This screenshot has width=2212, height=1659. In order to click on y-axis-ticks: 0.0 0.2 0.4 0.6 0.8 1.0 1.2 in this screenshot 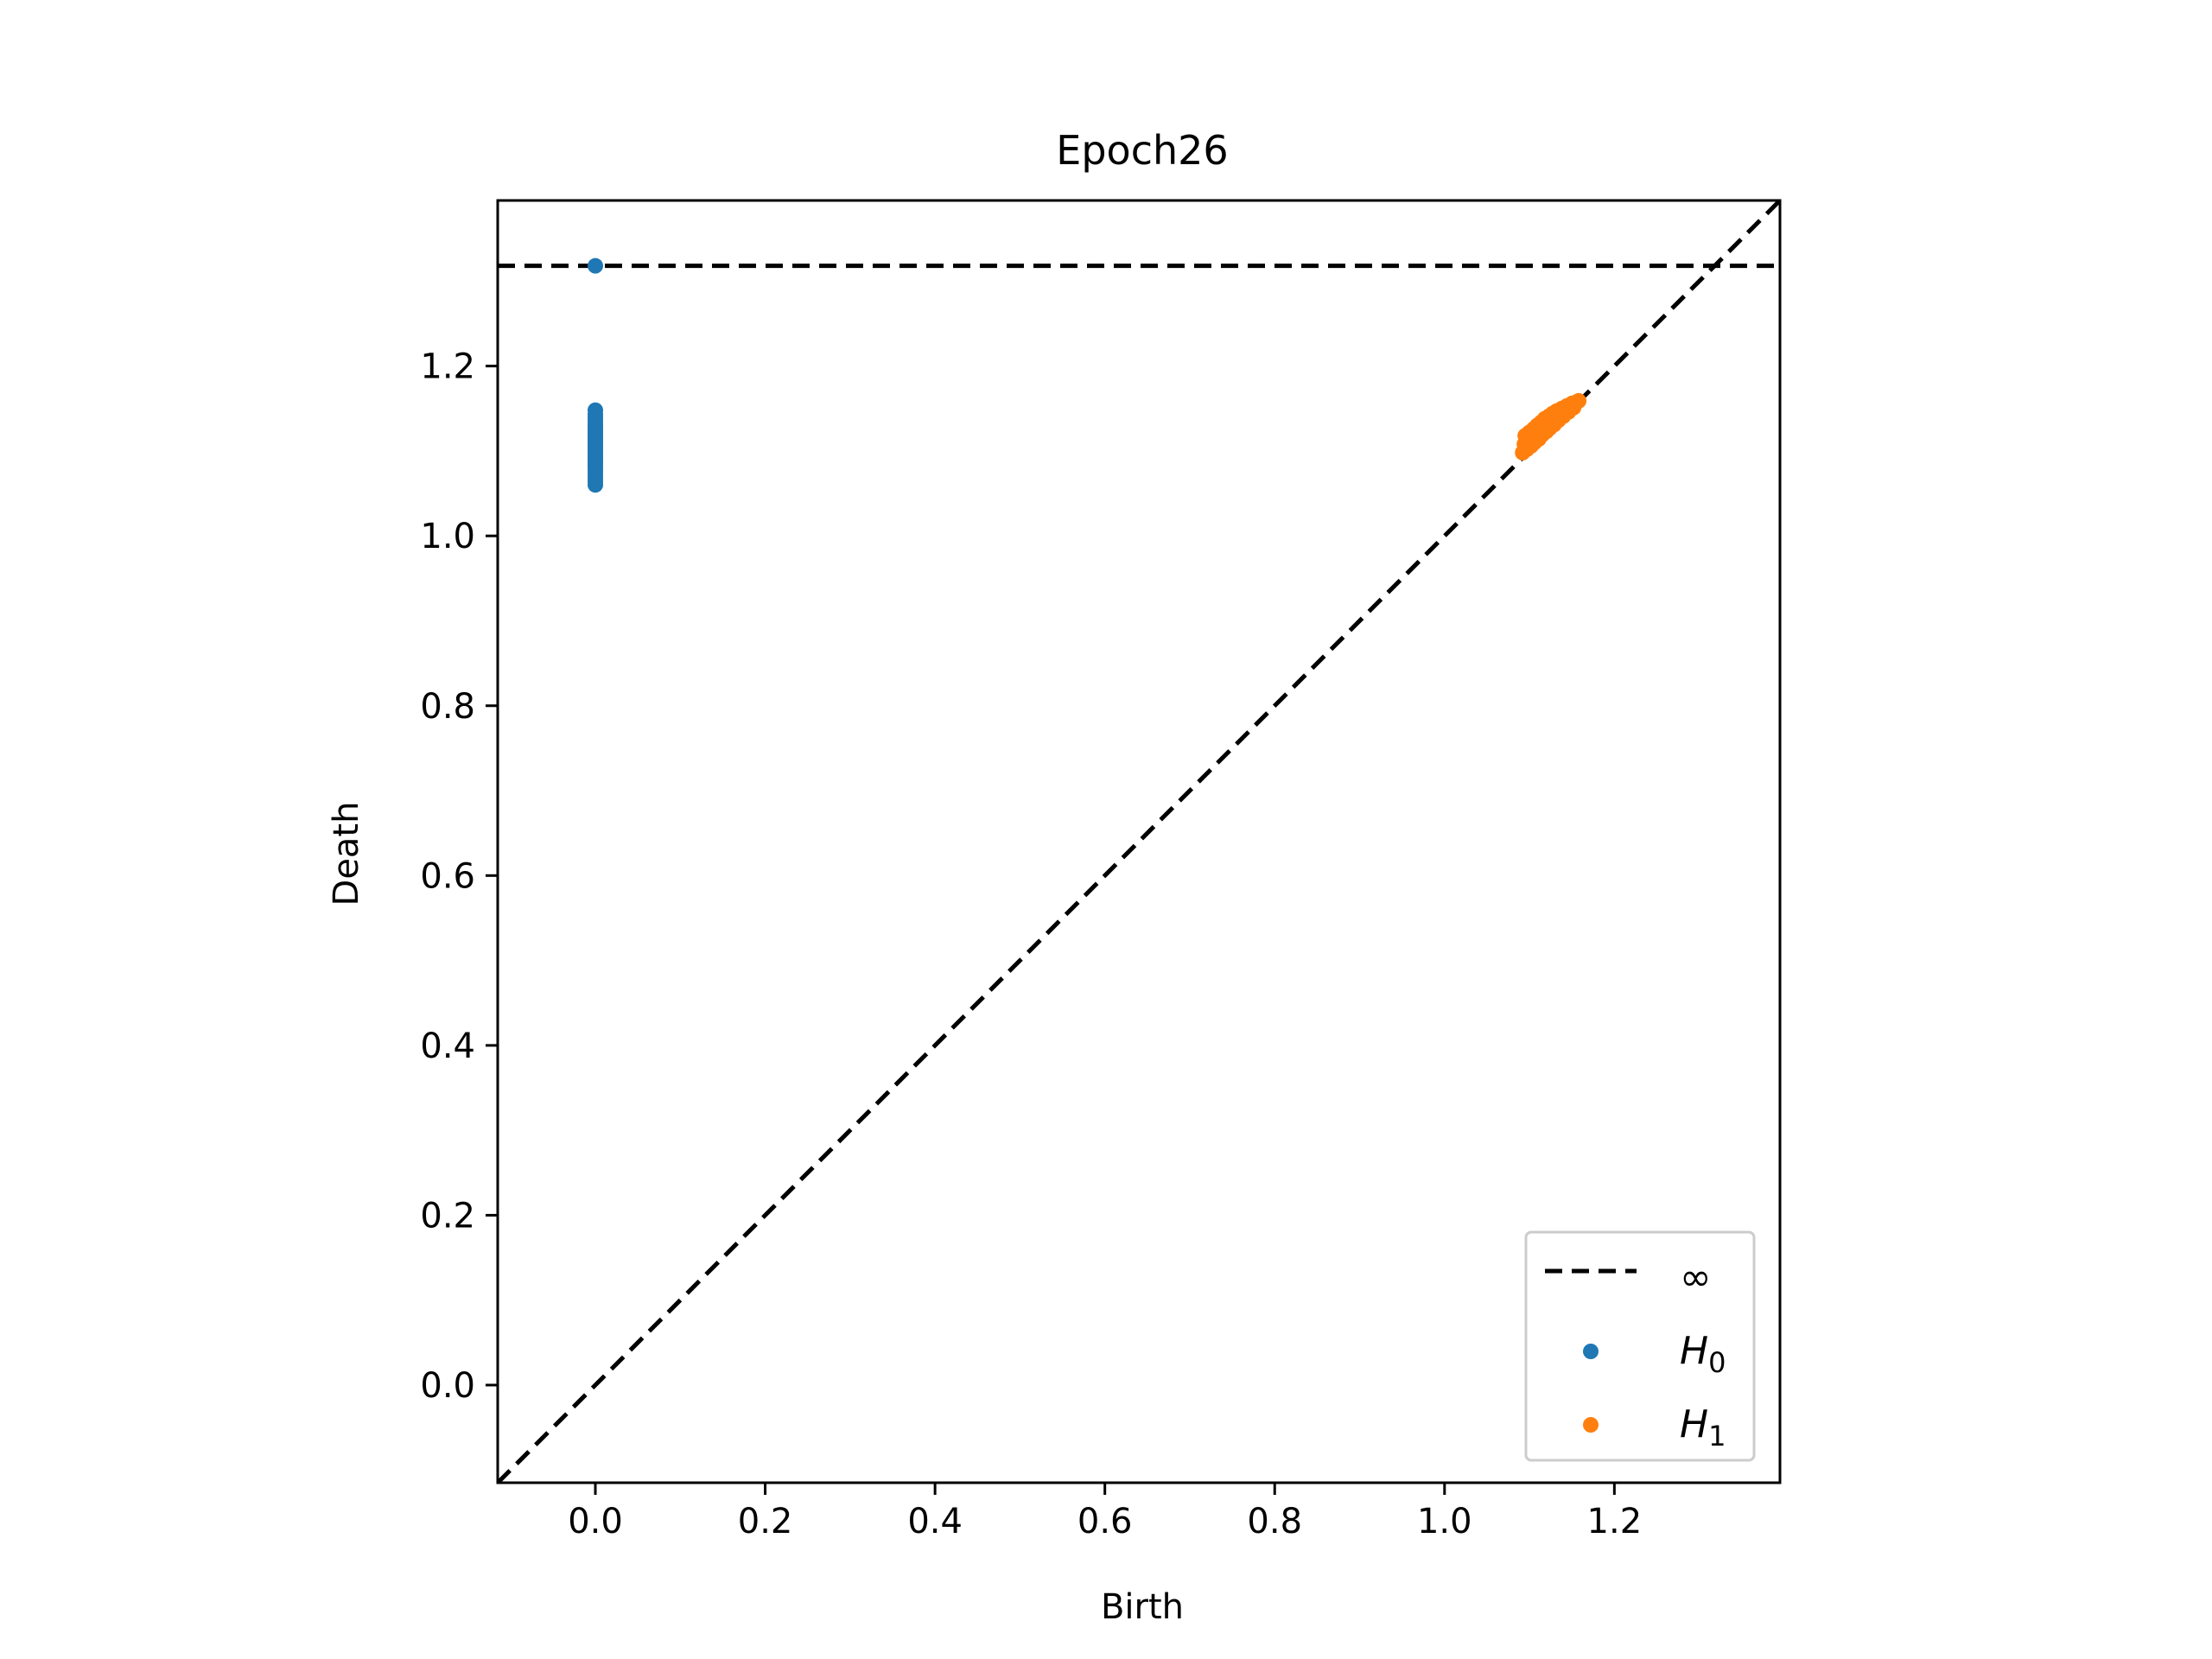, I will do `click(459, 876)`.